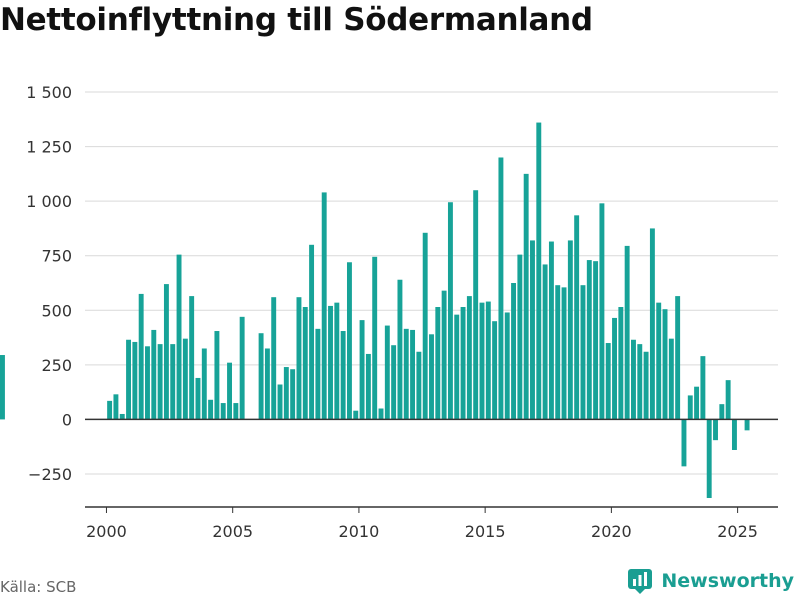  What do you see at coordinates (359, 531) in the screenshot?
I see `x-tick-label: 2010` at bounding box center [359, 531].